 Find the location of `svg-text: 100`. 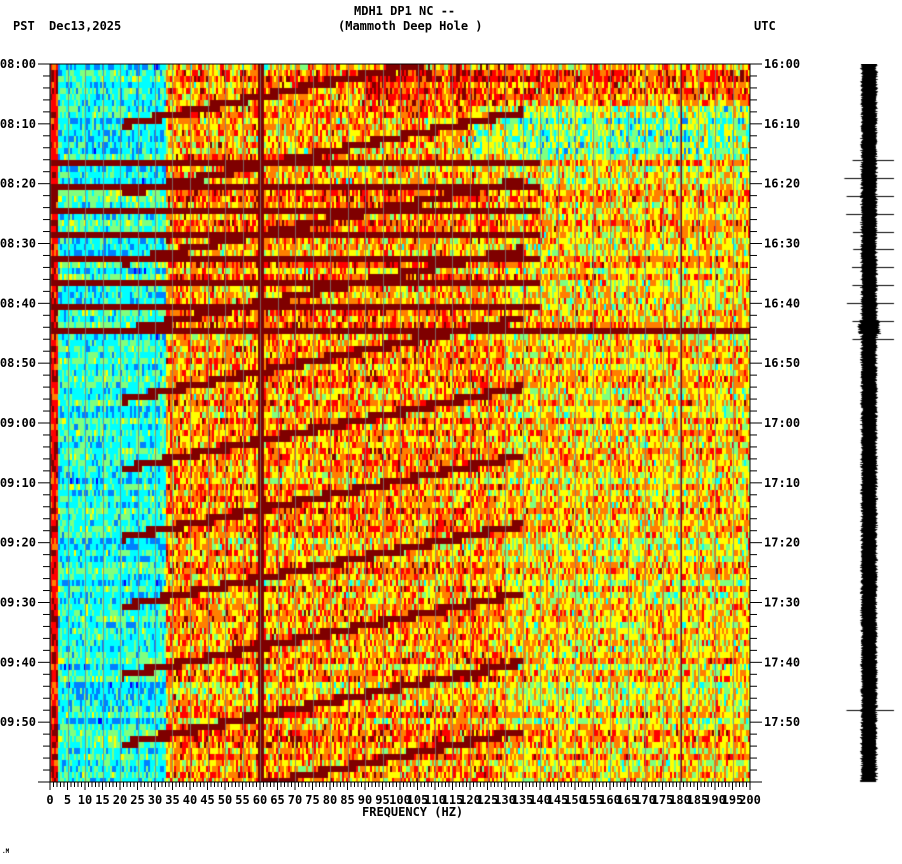

svg-text: 100 is located at coordinates (400, 800).